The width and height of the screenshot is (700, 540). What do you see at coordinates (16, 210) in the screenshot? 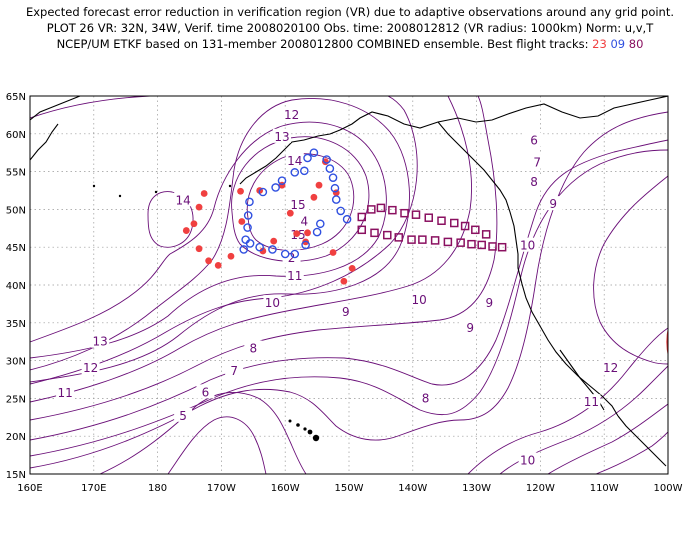
I see `lat-tick-label: 50N` at bounding box center [16, 210].